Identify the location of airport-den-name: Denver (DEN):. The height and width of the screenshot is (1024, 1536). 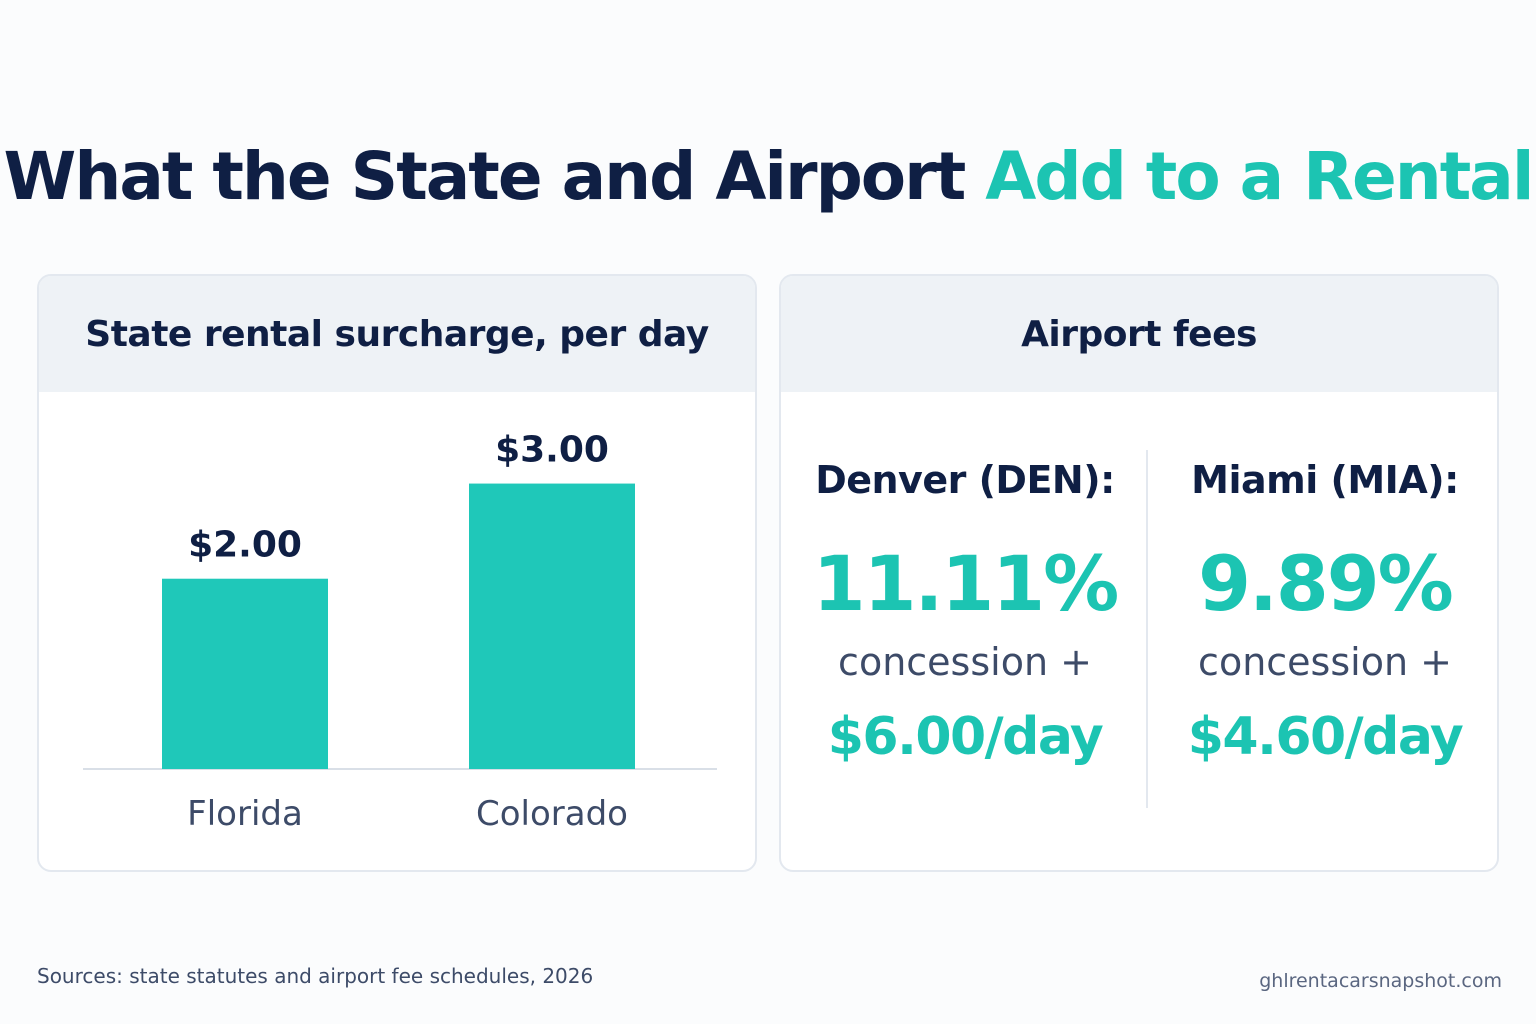
(965, 480).